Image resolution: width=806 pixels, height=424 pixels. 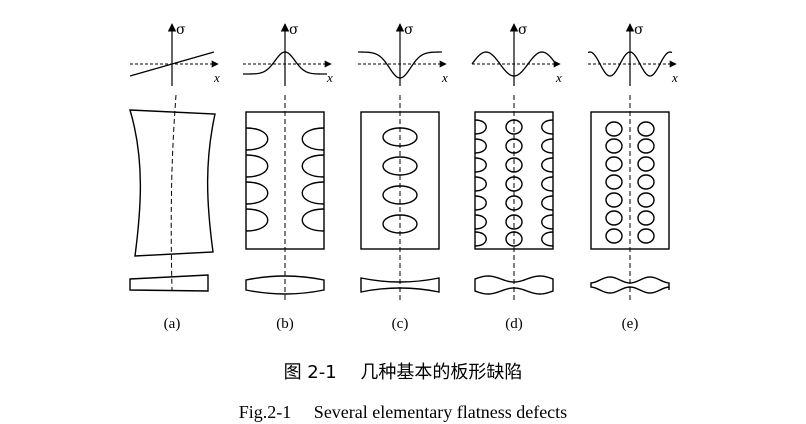 I want to click on panel-label: (b), so click(x=285, y=324).